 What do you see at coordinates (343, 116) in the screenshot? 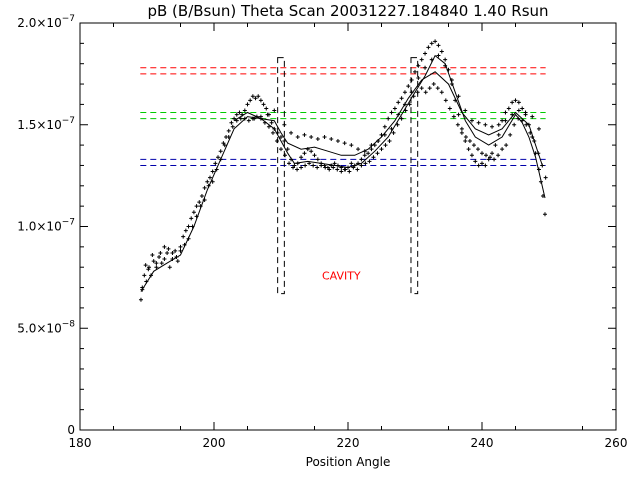
I see `reference-lines` at bounding box center [343, 116].